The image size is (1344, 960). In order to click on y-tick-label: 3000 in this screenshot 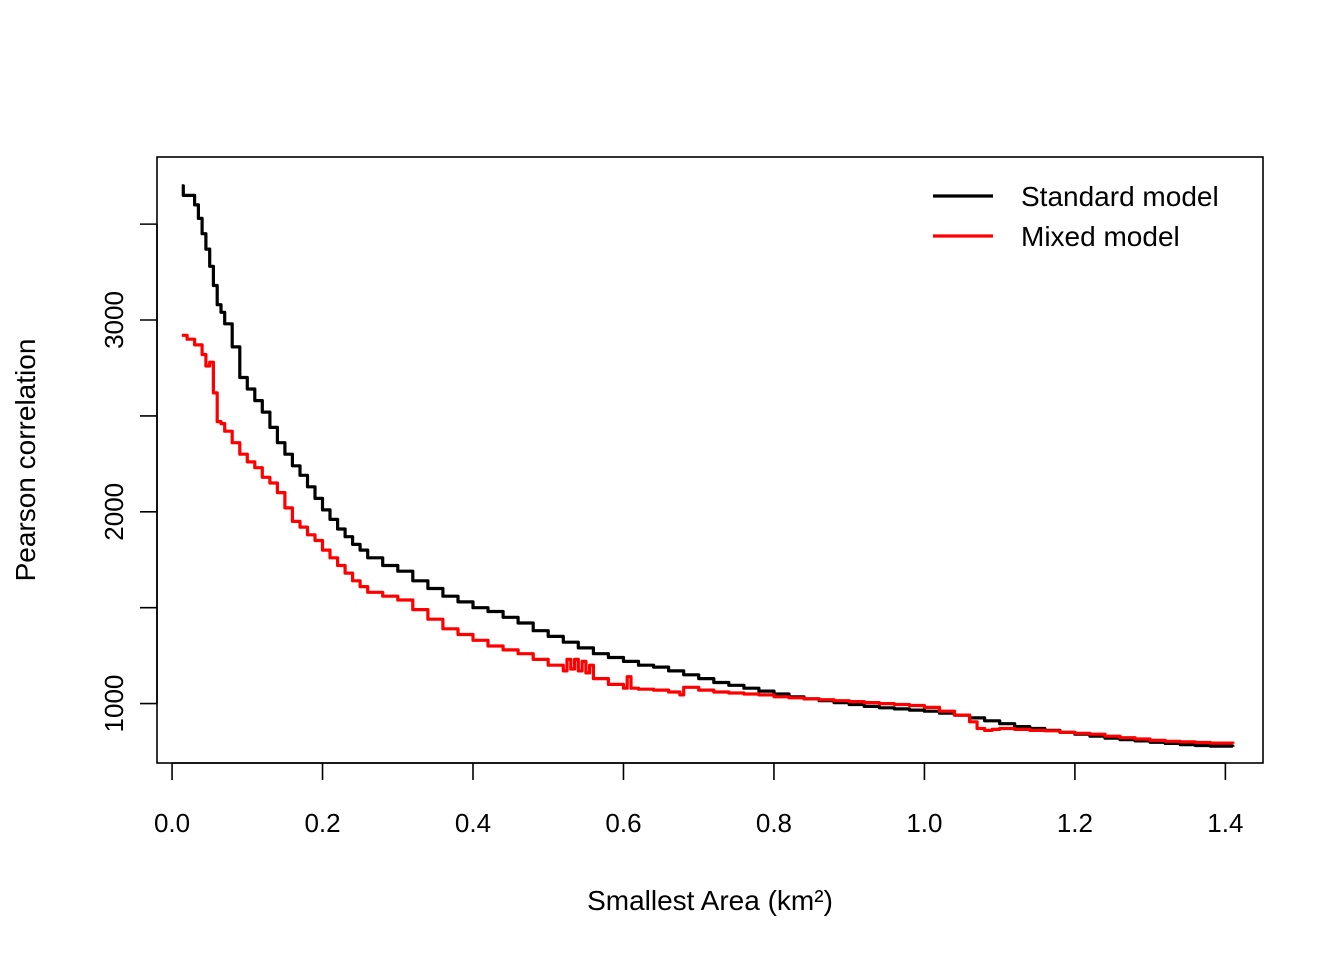, I will do `click(114, 320)`.